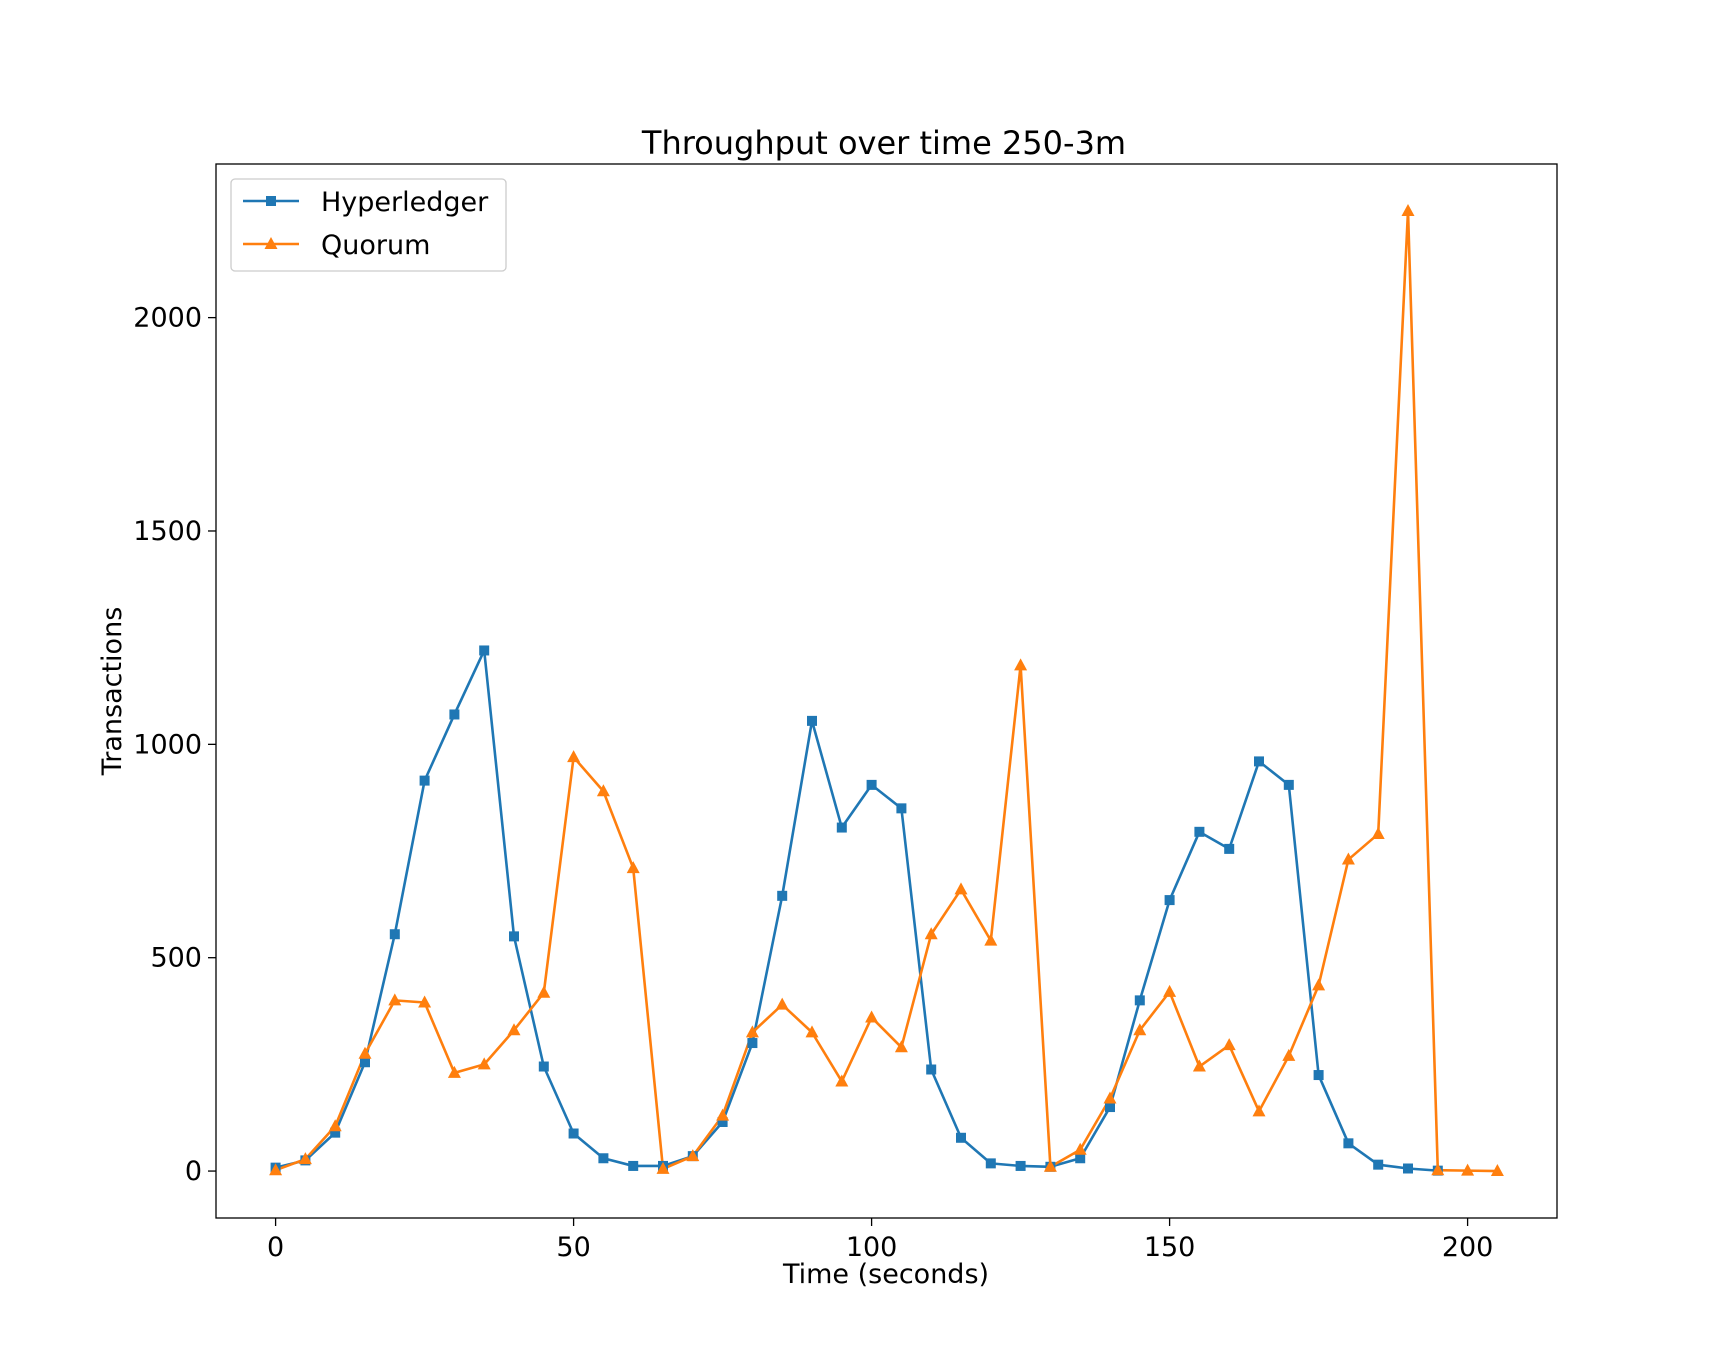 This screenshot has width=1710, height=1351. What do you see at coordinates (167, 531) in the screenshot?
I see `y-tick-label: 1500` at bounding box center [167, 531].